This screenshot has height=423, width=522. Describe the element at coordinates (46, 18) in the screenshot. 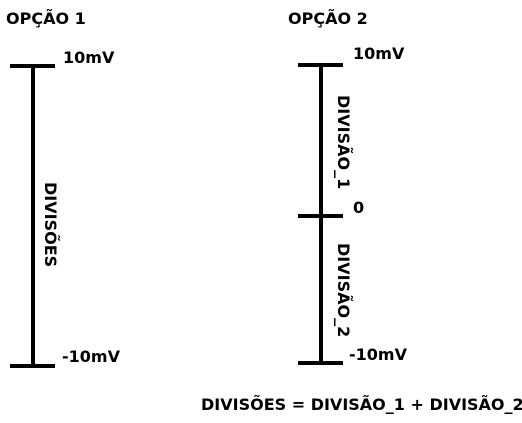

I see `option1-title: OPÇÃO 1` at that location.